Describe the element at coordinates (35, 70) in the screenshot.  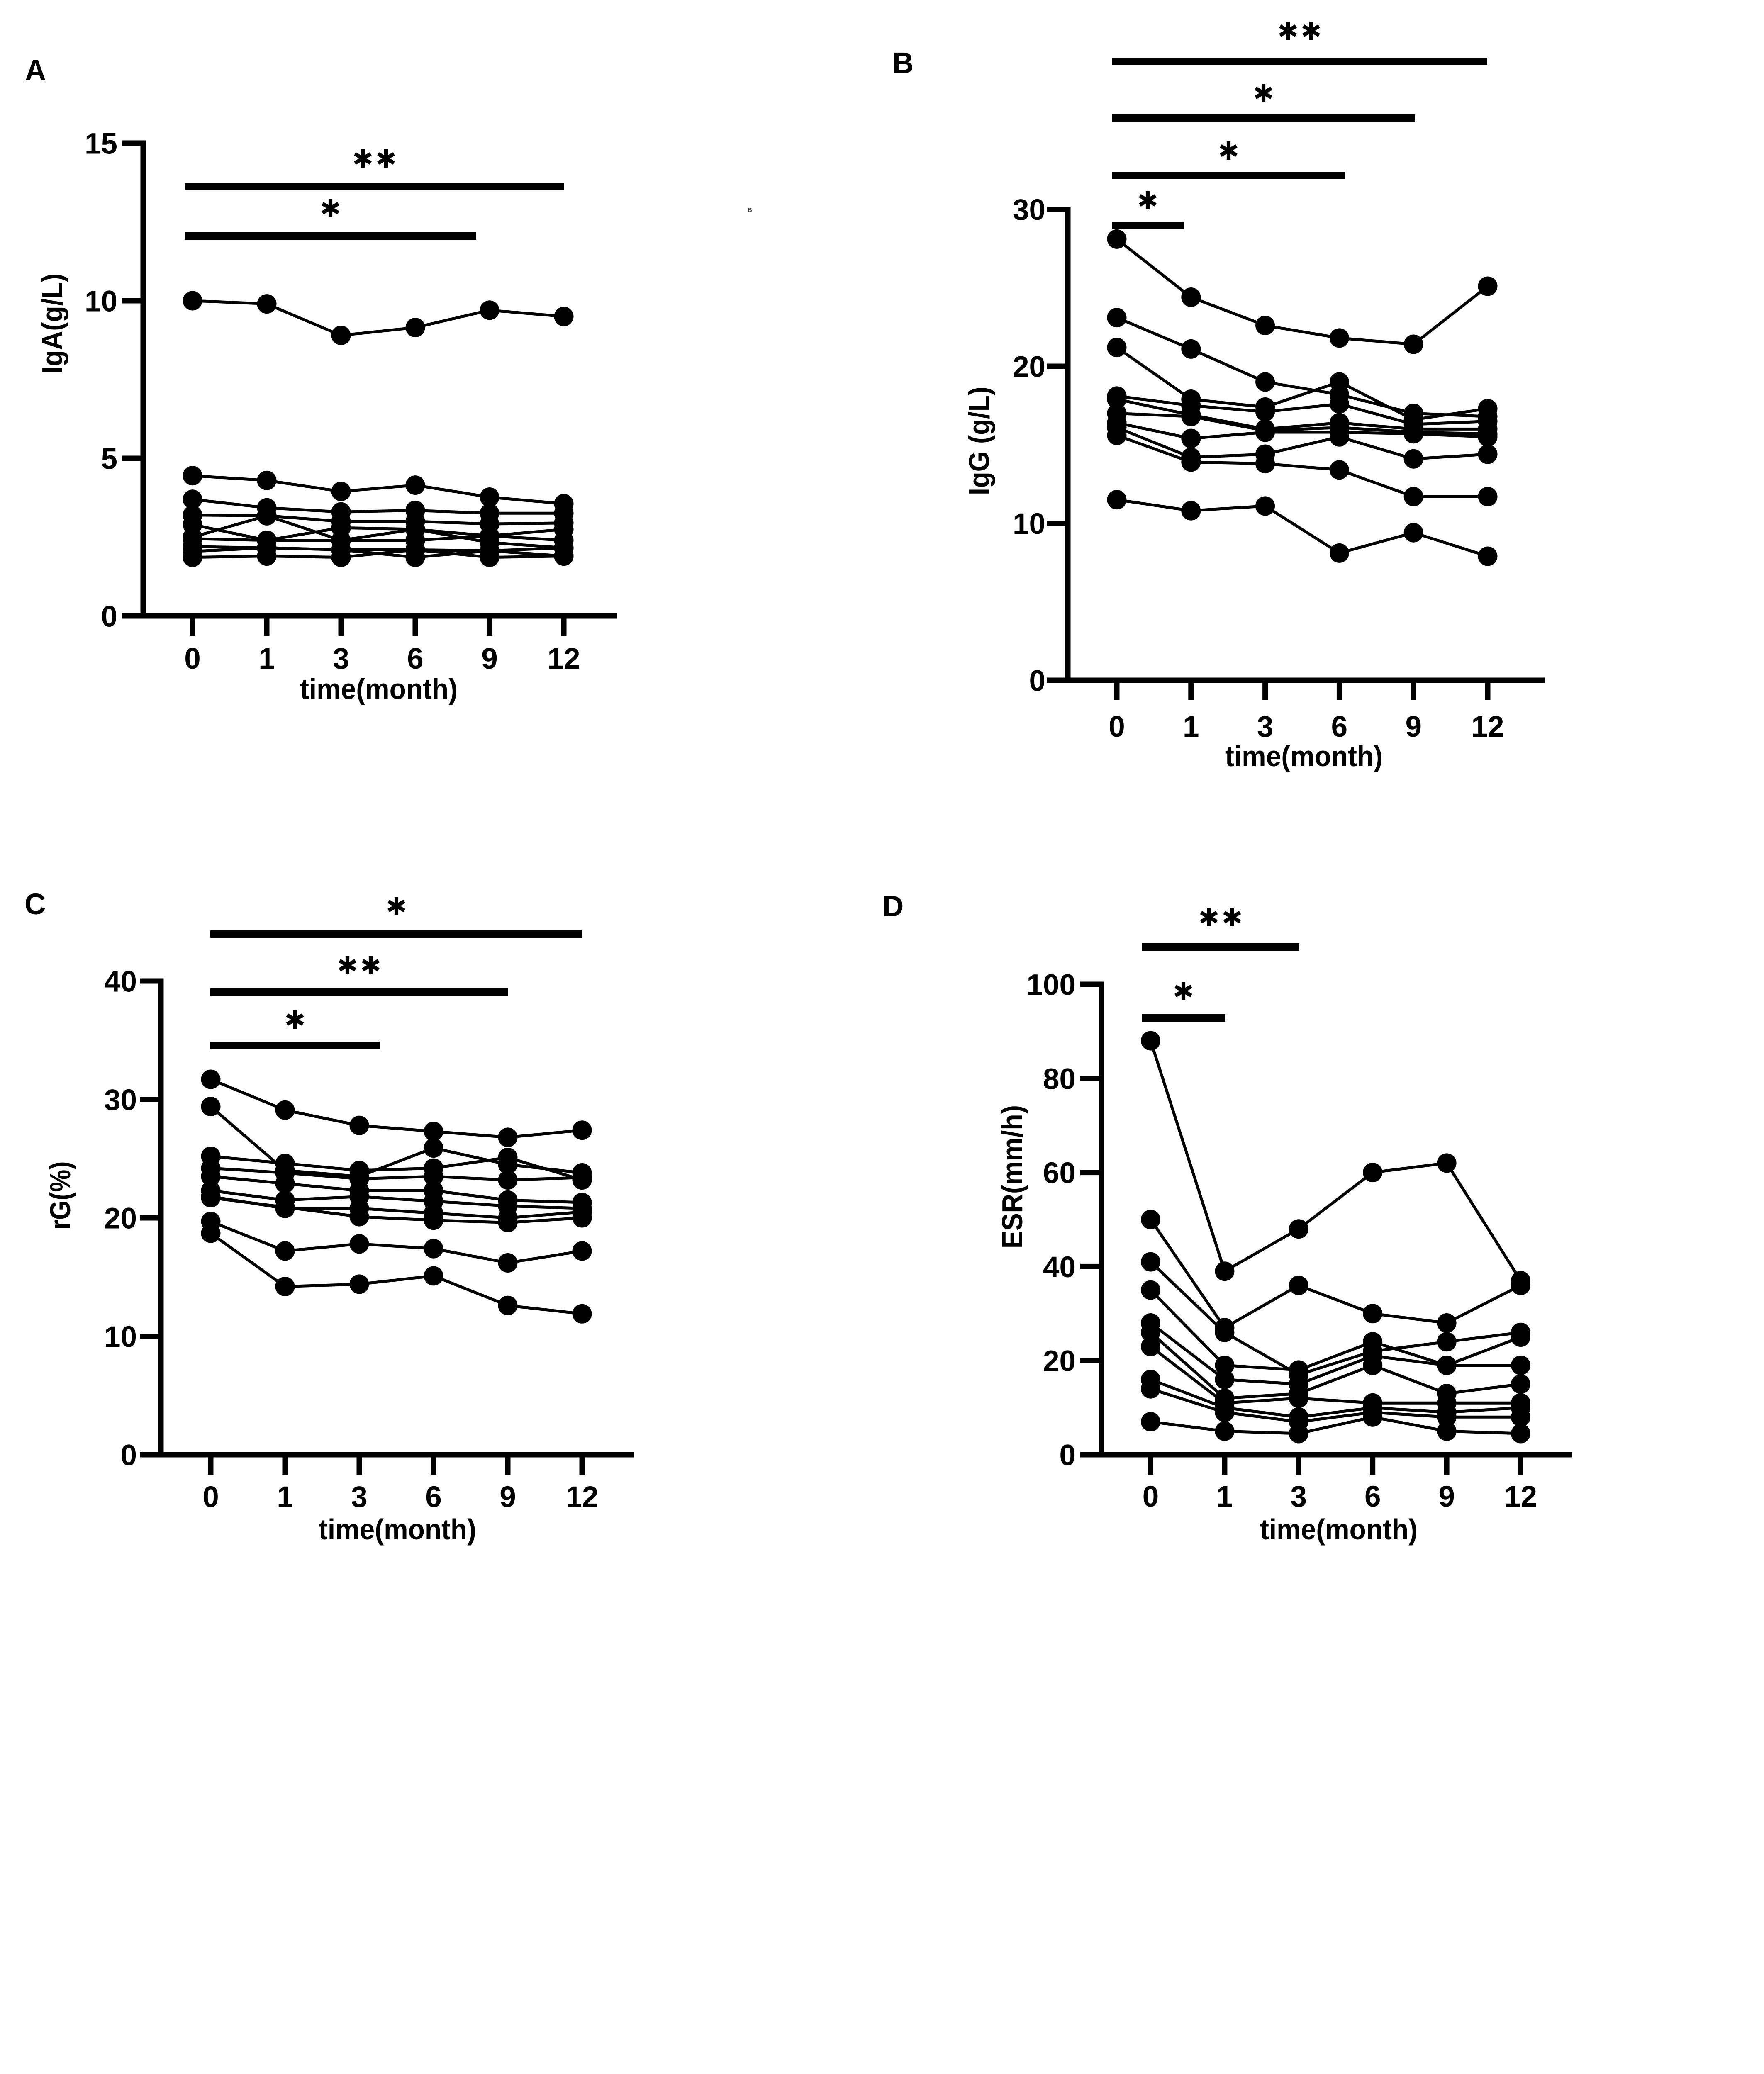
I see `svg-text: A` at that location.